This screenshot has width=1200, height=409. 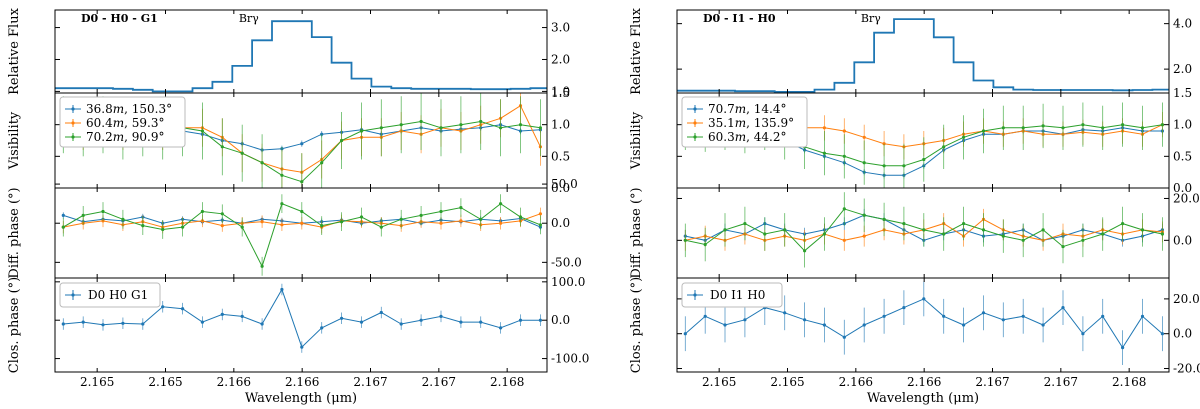 I want to click on legend-label: 70.2m, 90.9°, so click(x=125, y=137).